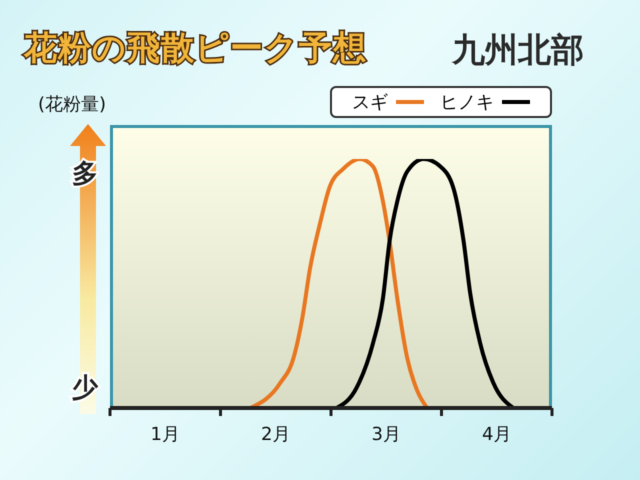 This screenshot has height=480, width=640. I want to click on text: 少, so click(85, 388).